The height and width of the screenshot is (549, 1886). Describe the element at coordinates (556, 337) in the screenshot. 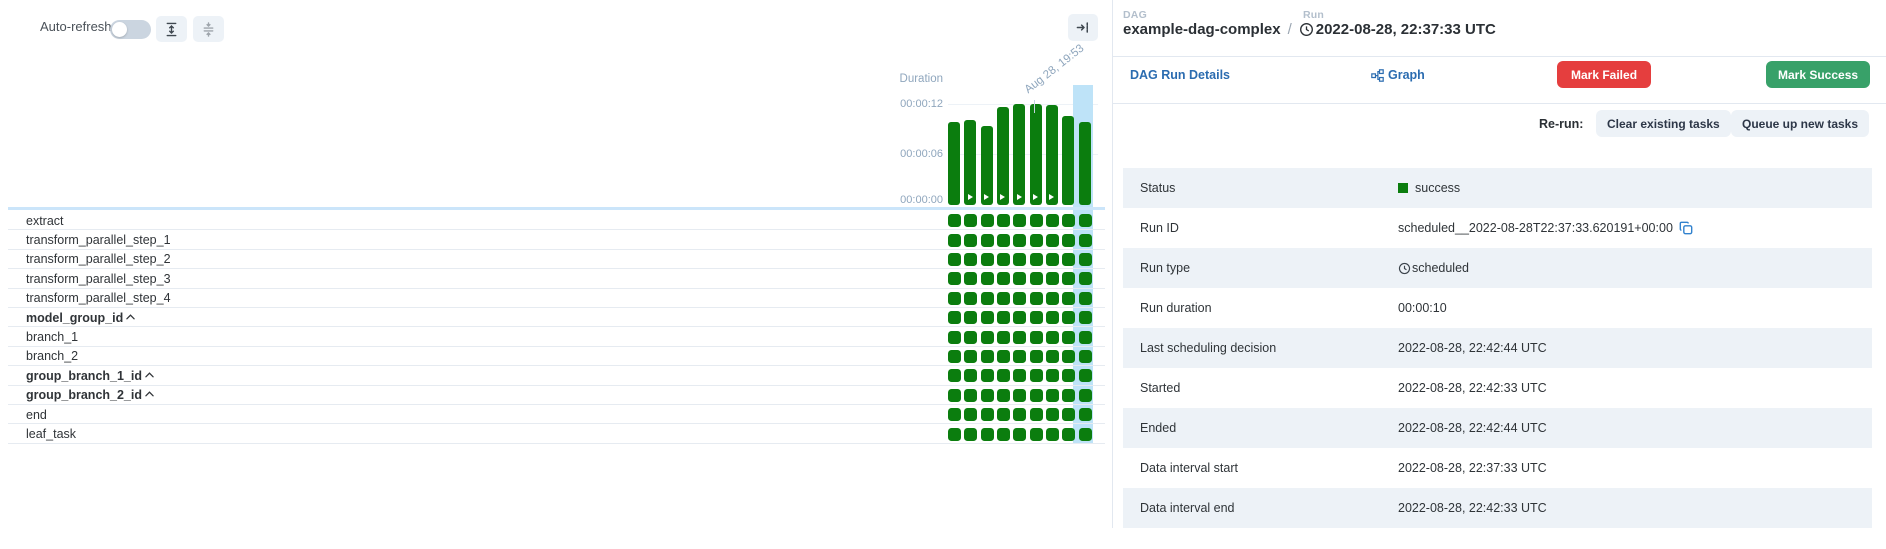

I see `task-row: branch_1` at that location.